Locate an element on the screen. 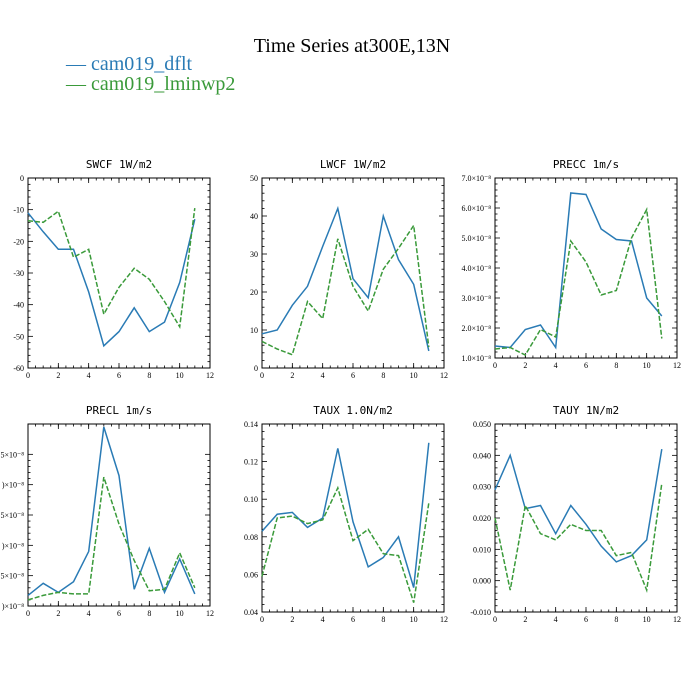  precc-series-dflt is located at coordinates (578, 271).